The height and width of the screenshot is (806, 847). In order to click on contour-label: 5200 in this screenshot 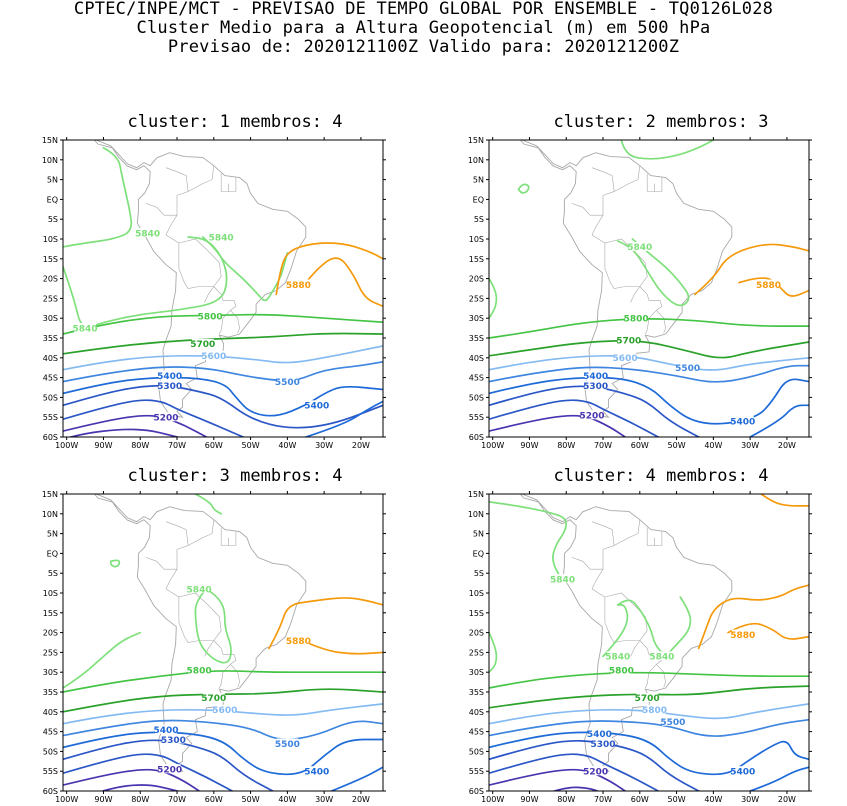, I will do `click(169, 771)`.